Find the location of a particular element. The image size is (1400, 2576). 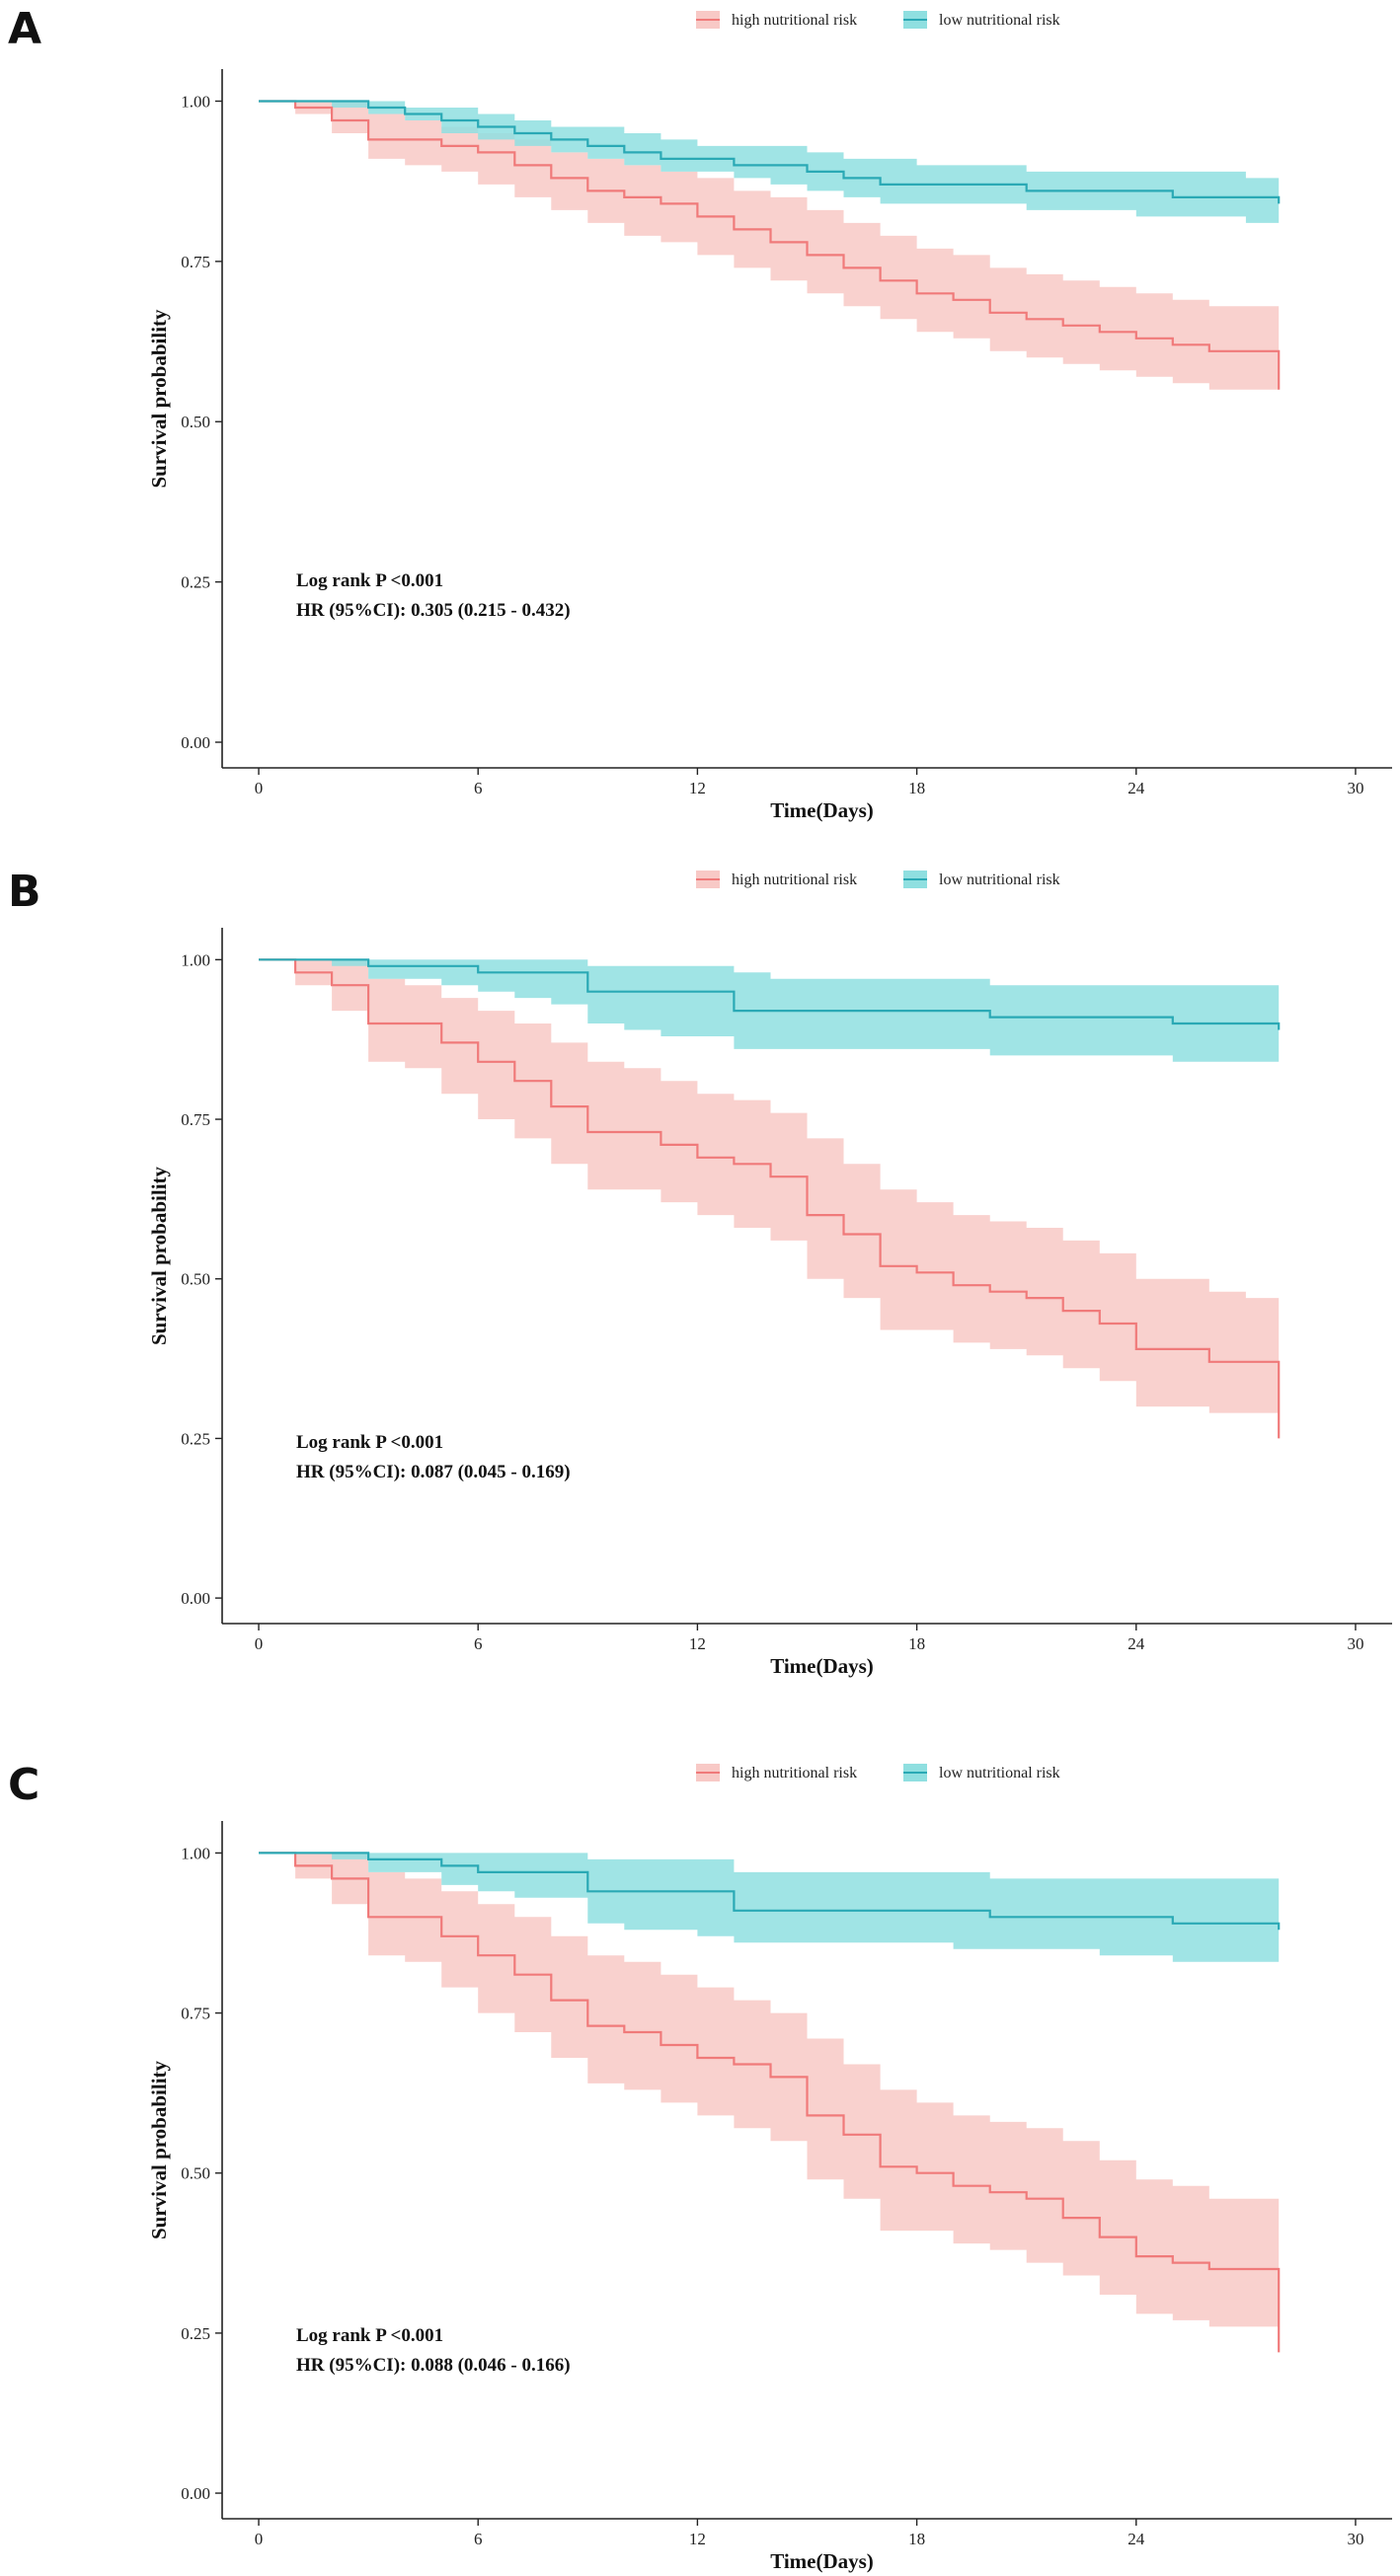

ci-band-low-risk is located at coordinates (770, 1908).